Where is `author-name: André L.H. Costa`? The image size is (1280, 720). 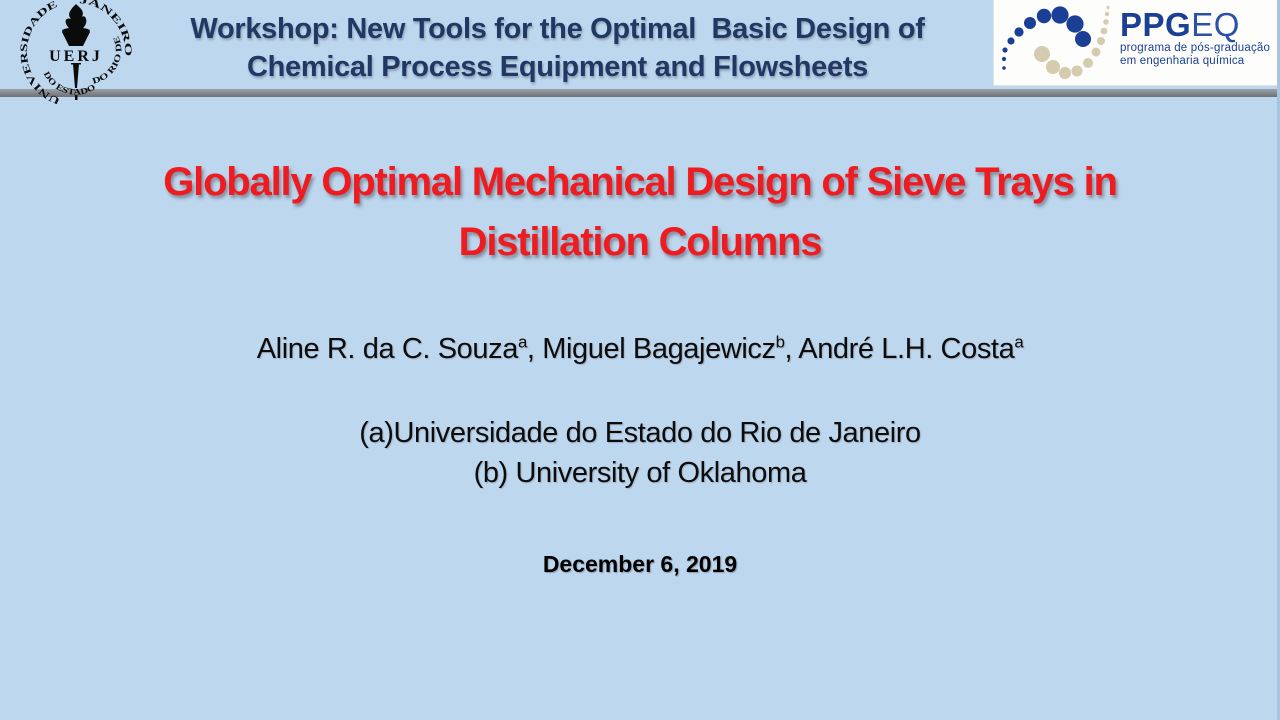
author-name: André L.H. Costa is located at coordinates (906, 349).